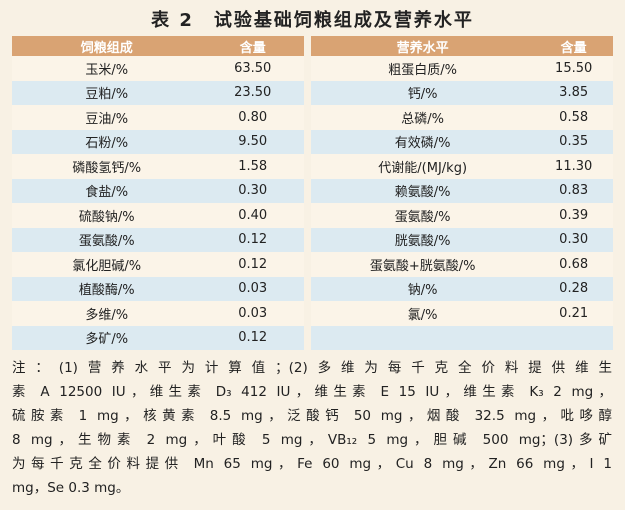 The height and width of the screenshot is (510, 625). Describe the element at coordinates (107, 92) in the screenshot. I see `item-cell: 豆粕/%` at that location.